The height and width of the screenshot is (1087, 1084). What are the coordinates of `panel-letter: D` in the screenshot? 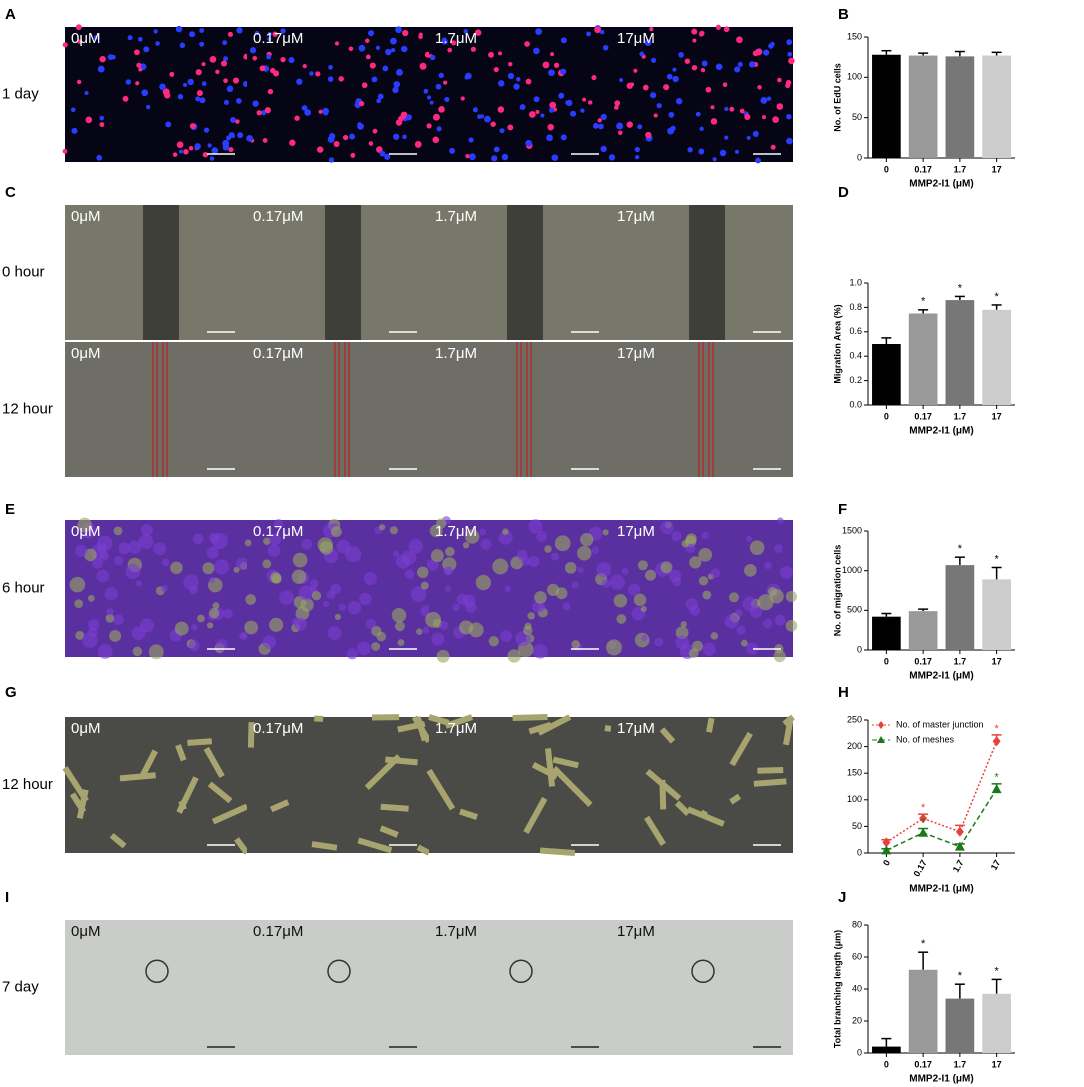 It's located at (843, 192).